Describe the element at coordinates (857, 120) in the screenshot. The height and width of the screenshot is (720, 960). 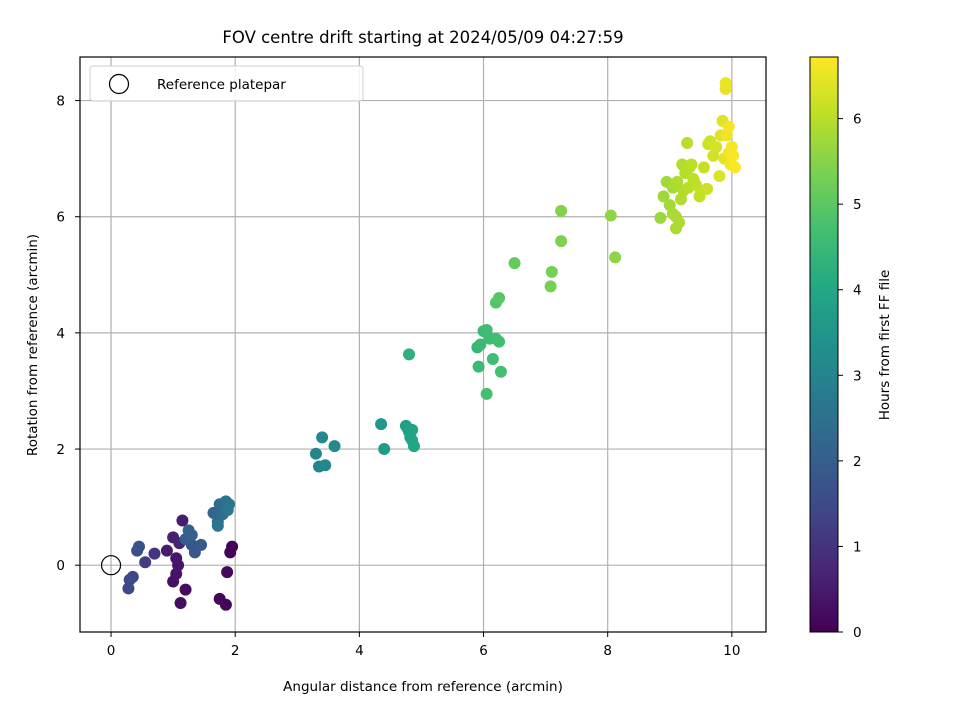
I see `colorbar-tick-label: 6` at that location.